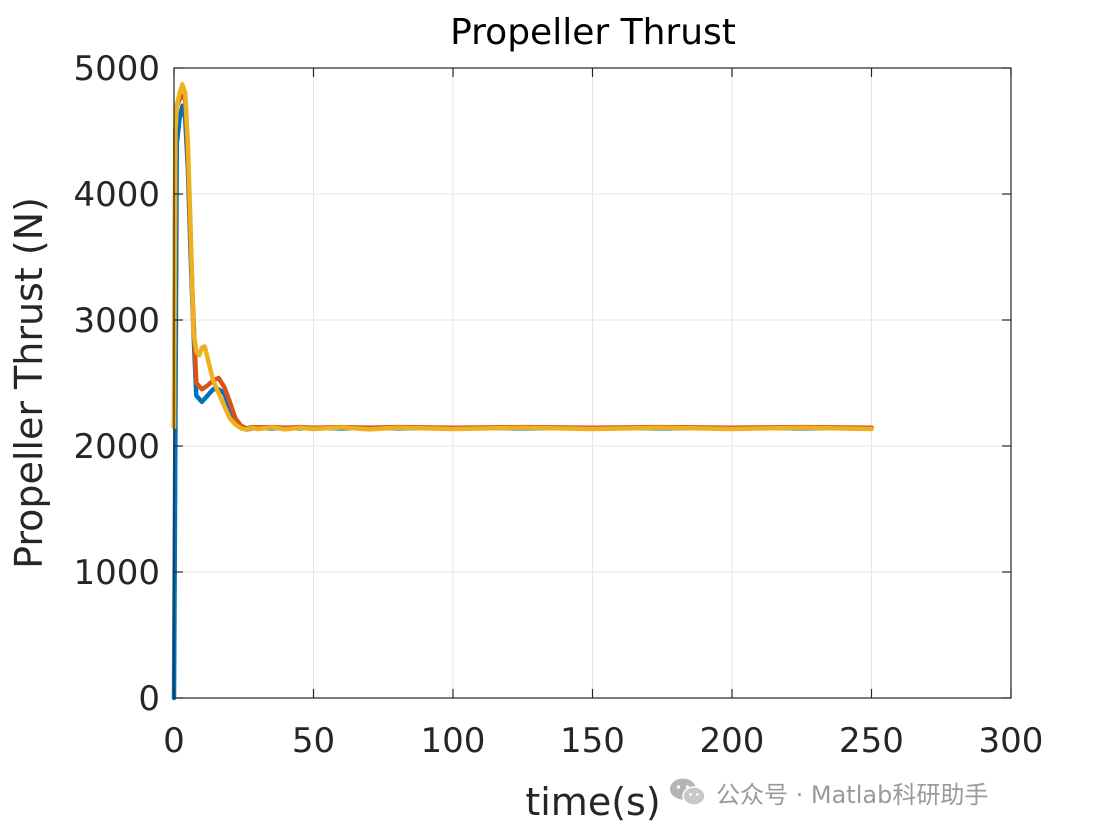 This screenshot has width=1106, height=834. Describe the element at coordinates (593, 32) in the screenshot. I see `chart-title: Propeller Thrust` at that location.